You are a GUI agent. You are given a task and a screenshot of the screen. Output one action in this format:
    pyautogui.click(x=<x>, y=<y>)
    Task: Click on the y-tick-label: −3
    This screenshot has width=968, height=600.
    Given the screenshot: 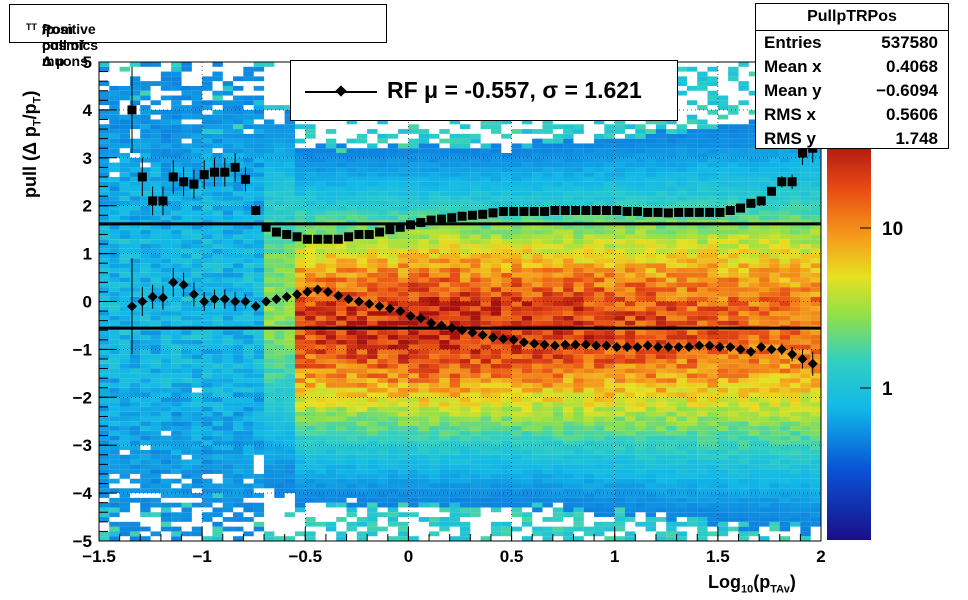 What is the action you would take?
    pyautogui.click(x=82, y=445)
    